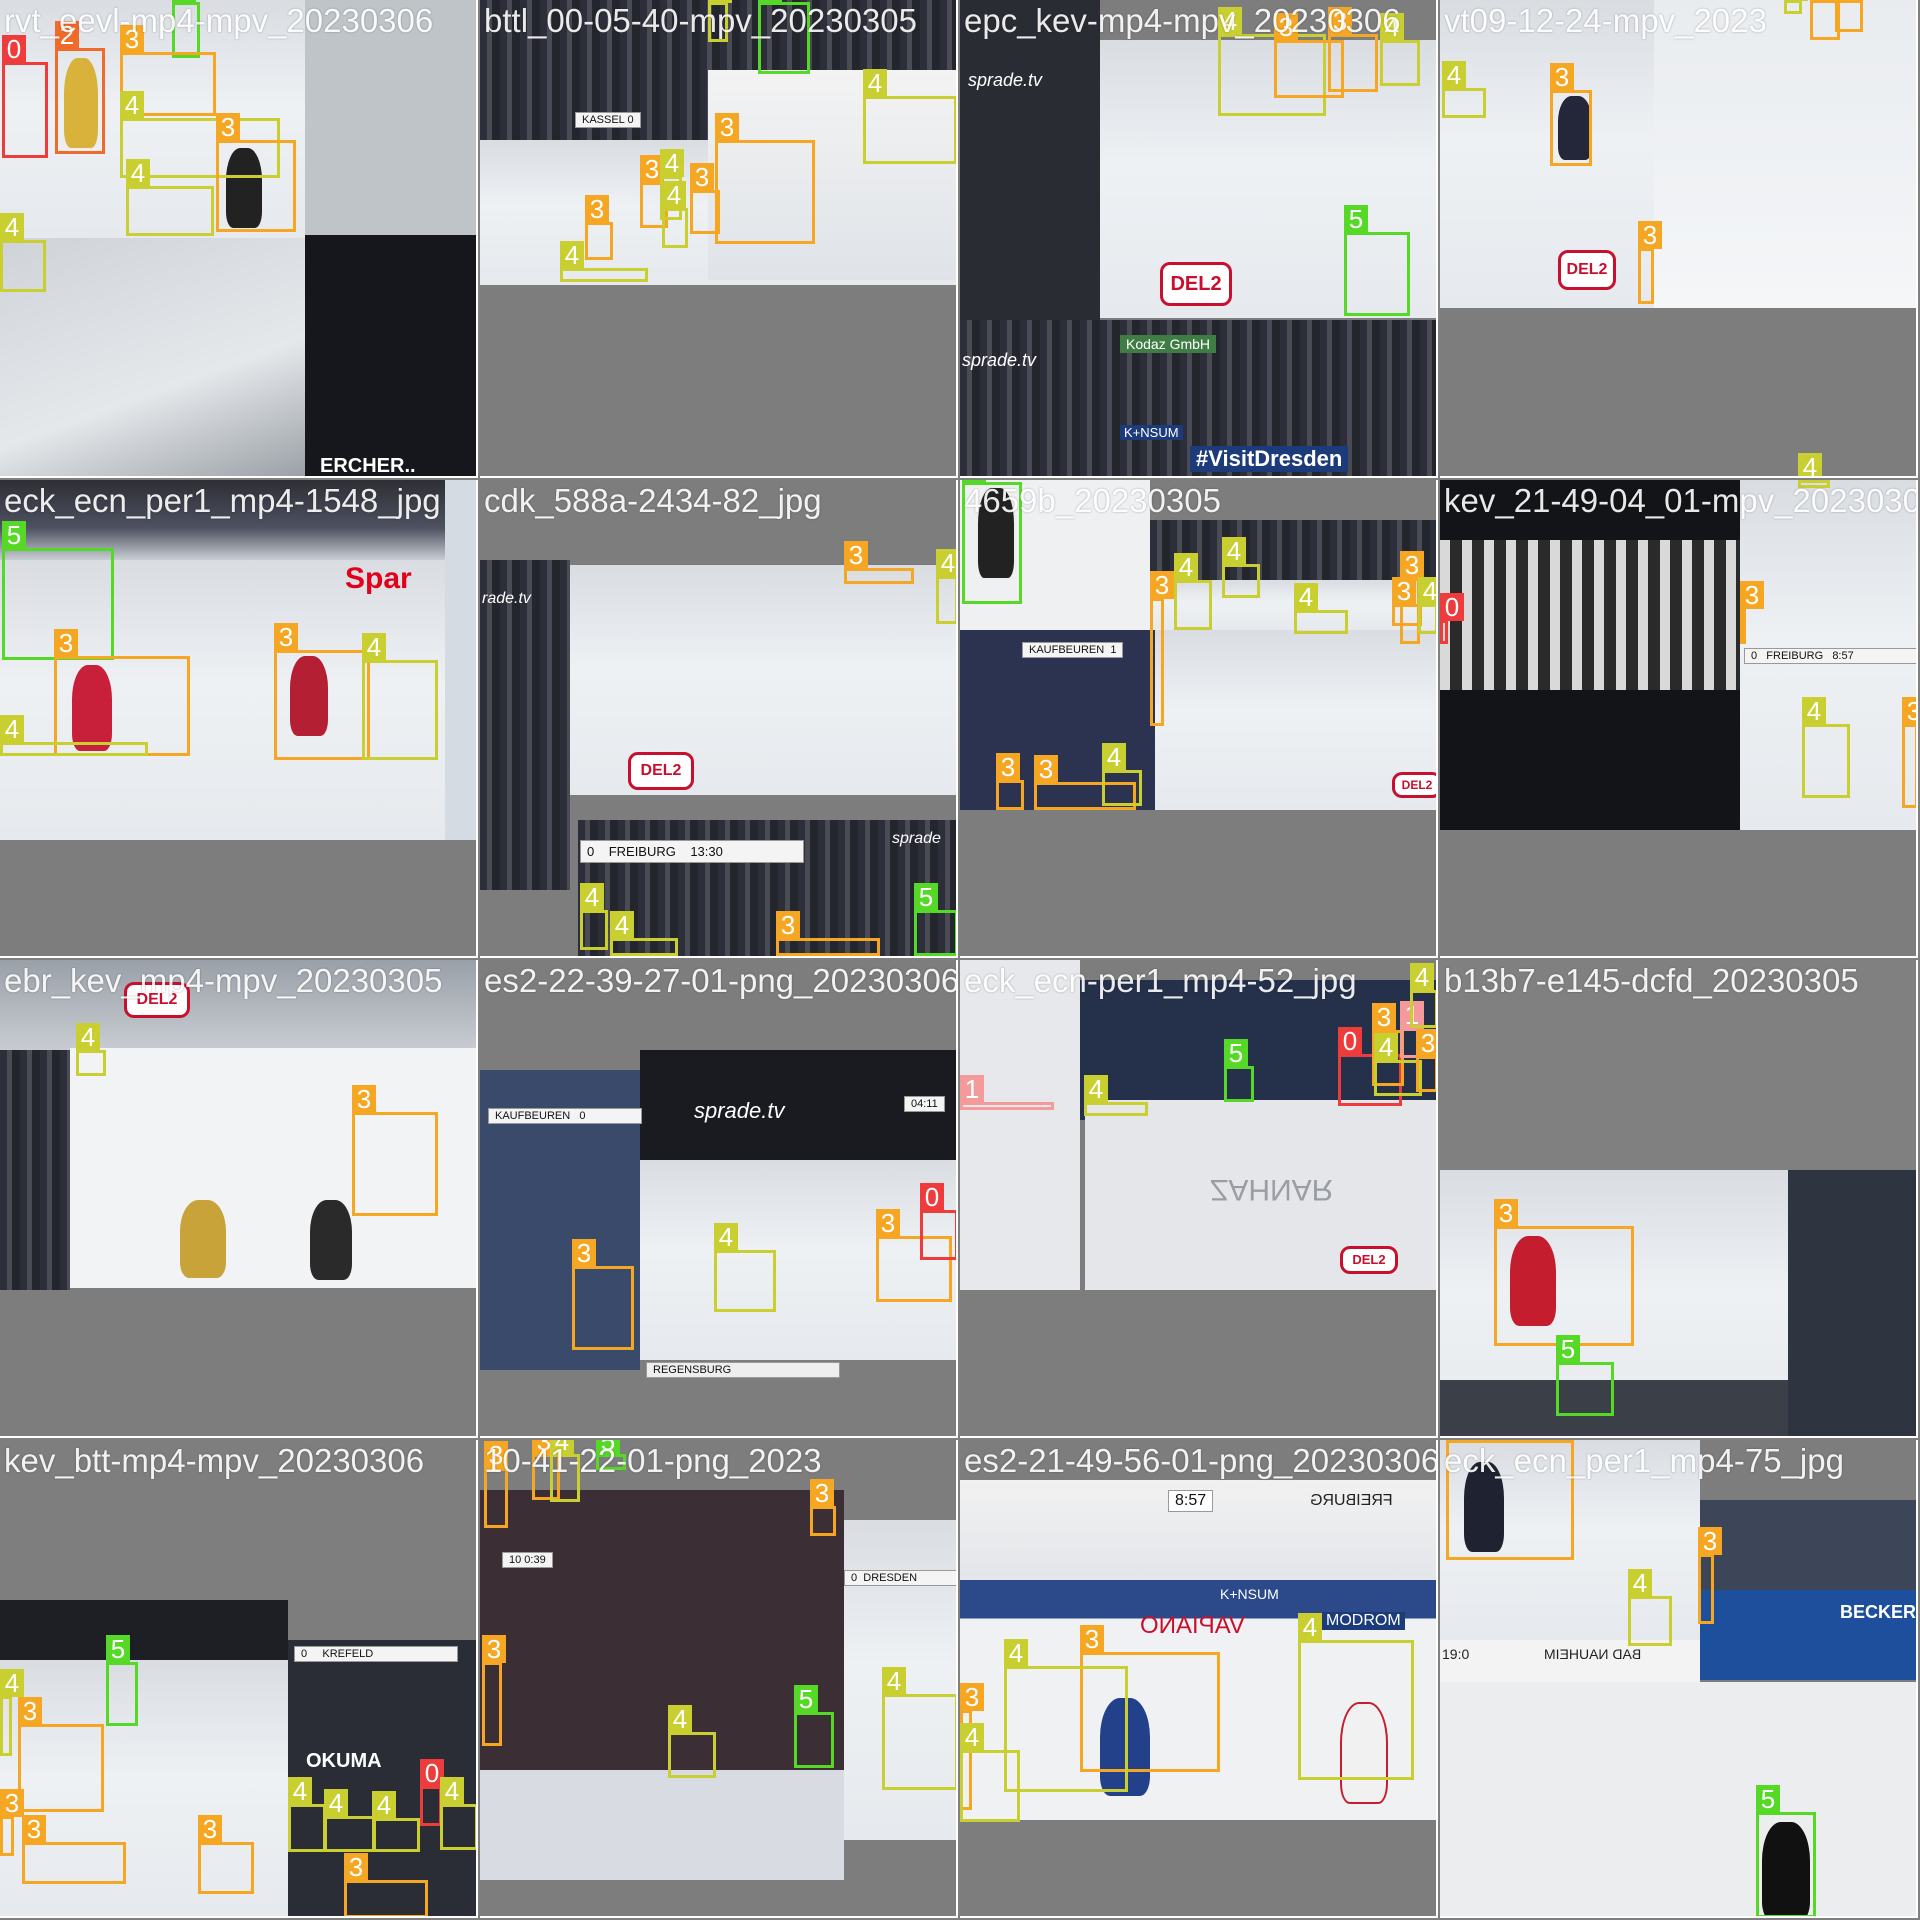 This screenshot has height=1920, width=1920. Describe the element at coordinates (591, 851) in the screenshot. I see `score-home: 0` at that location.